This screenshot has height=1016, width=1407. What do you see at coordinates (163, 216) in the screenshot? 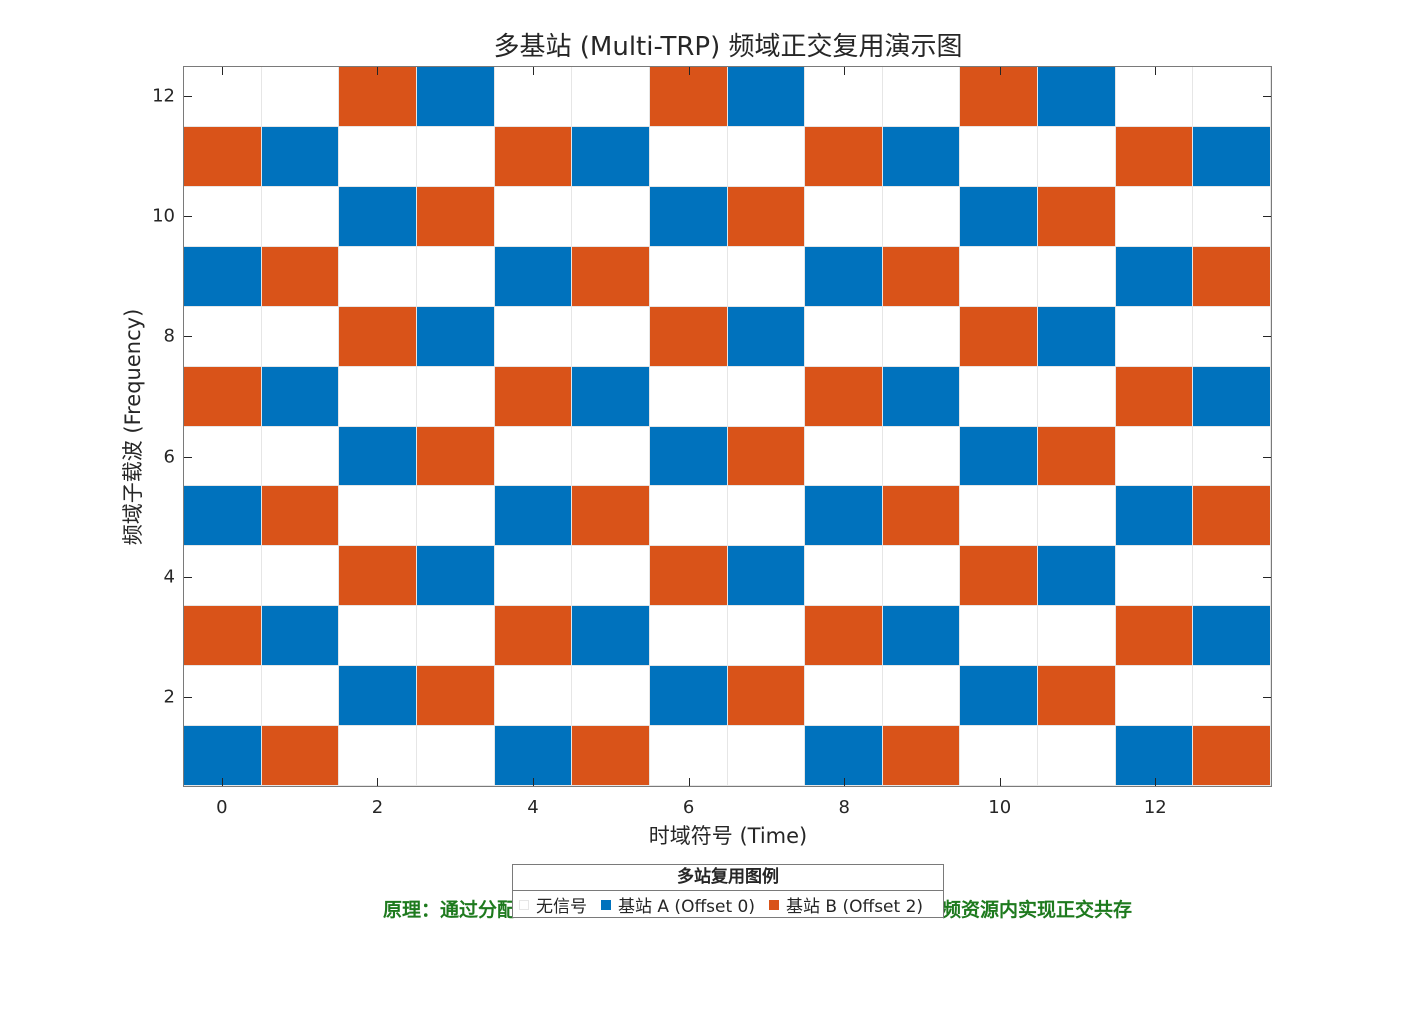
I see `y-tick-label: 10` at bounding box center [163, 216].